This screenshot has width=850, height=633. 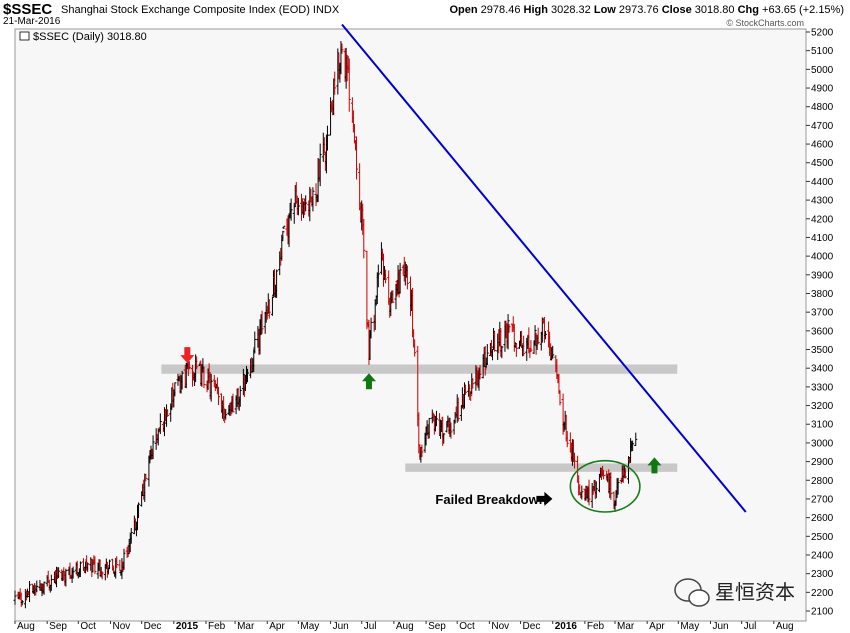 What do you see at coordinates (822, 518) in the screenshot?
I see `y-tick-label: 2600` at bounding box center [822, 518].